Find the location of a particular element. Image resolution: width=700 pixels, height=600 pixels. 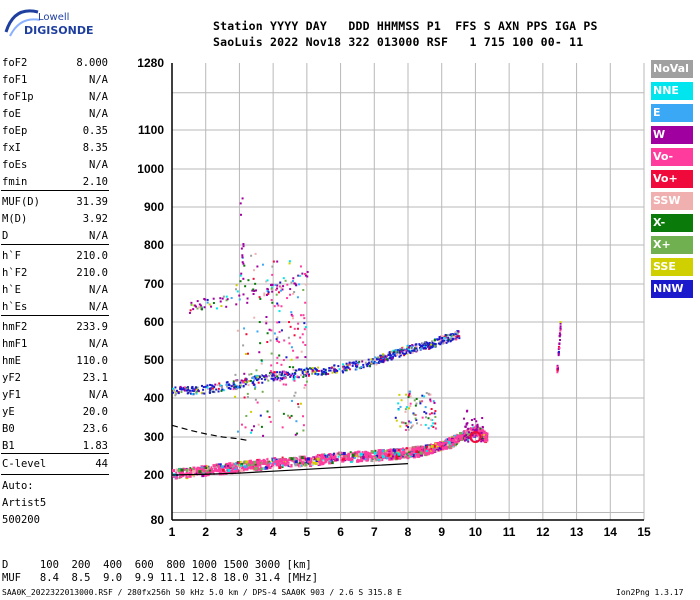

param-separator is located at coordinates (55, 190).